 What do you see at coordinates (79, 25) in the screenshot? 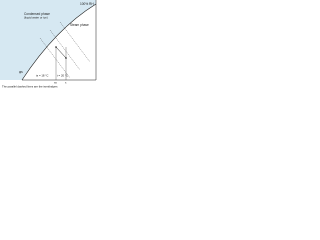
I see `steam-label: Steam phase` at bounding box center [79, 25].